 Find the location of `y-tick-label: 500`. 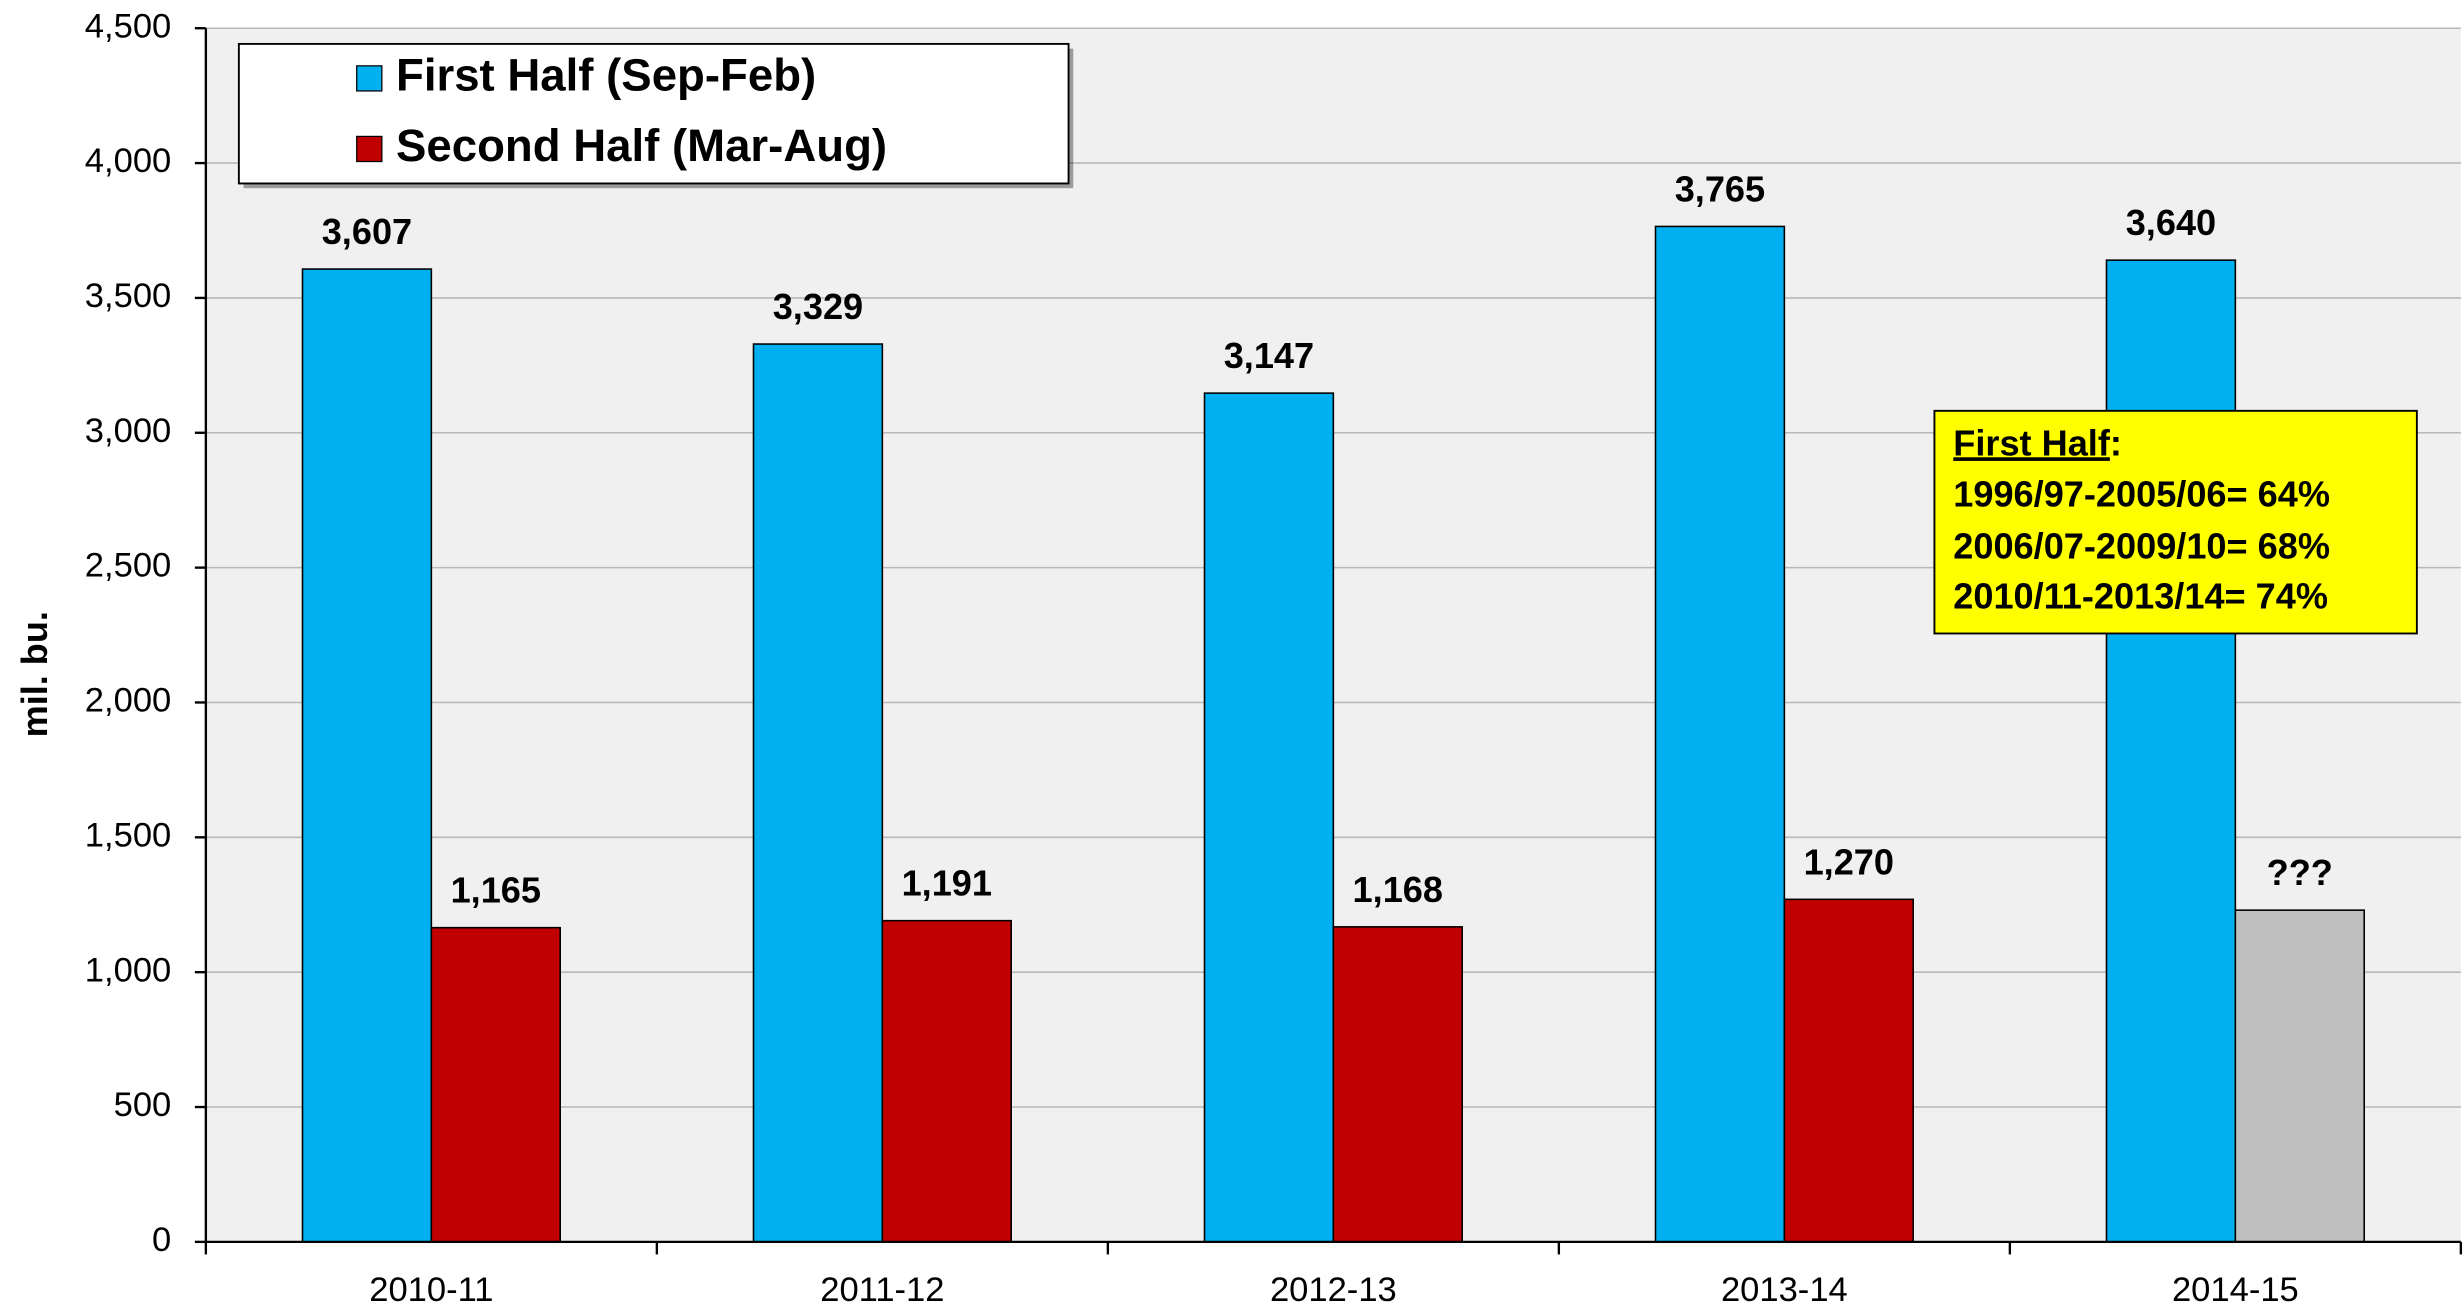

y-tick-label: 500 is located at coordinates (143, 1105).